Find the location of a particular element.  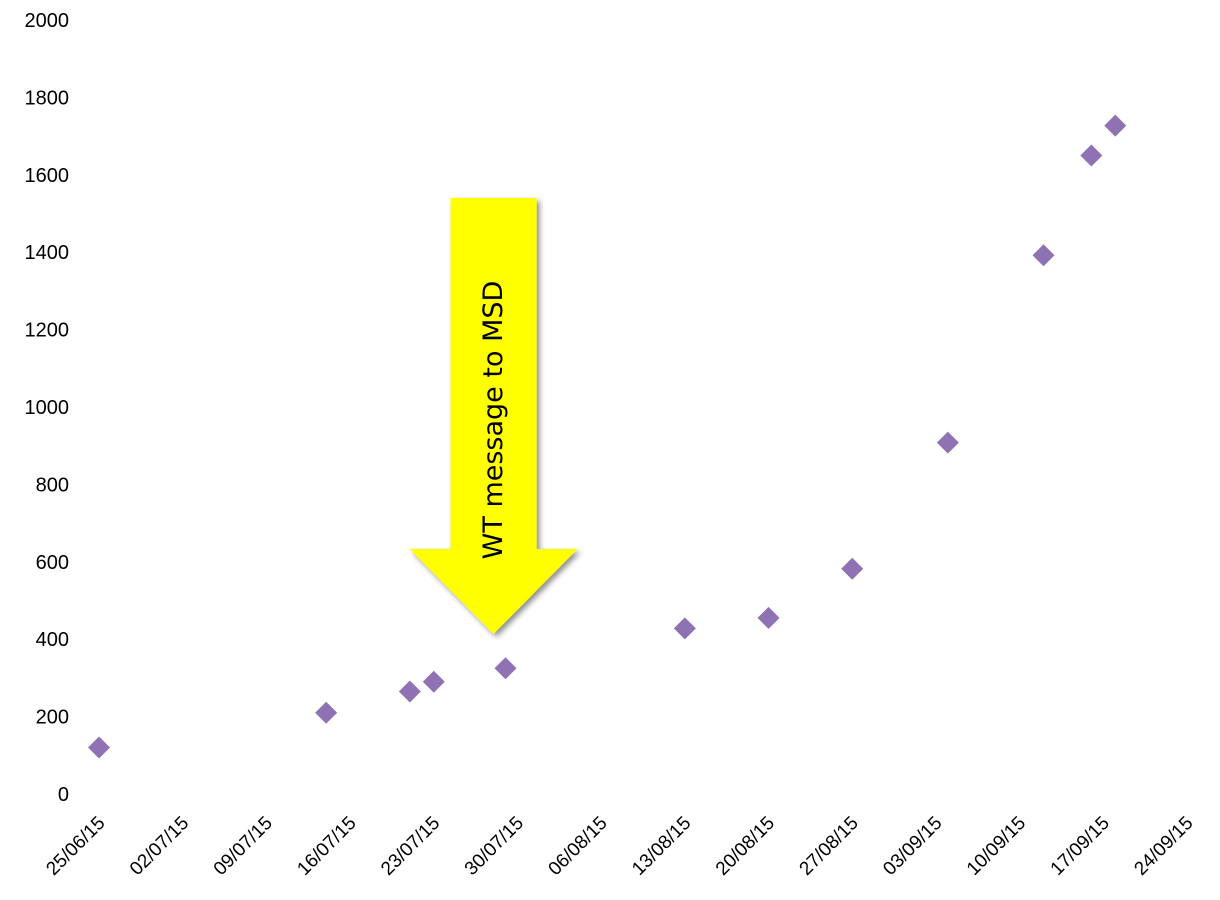

x-tick-label: 20/08/15 is located at coordinates (745, 846).